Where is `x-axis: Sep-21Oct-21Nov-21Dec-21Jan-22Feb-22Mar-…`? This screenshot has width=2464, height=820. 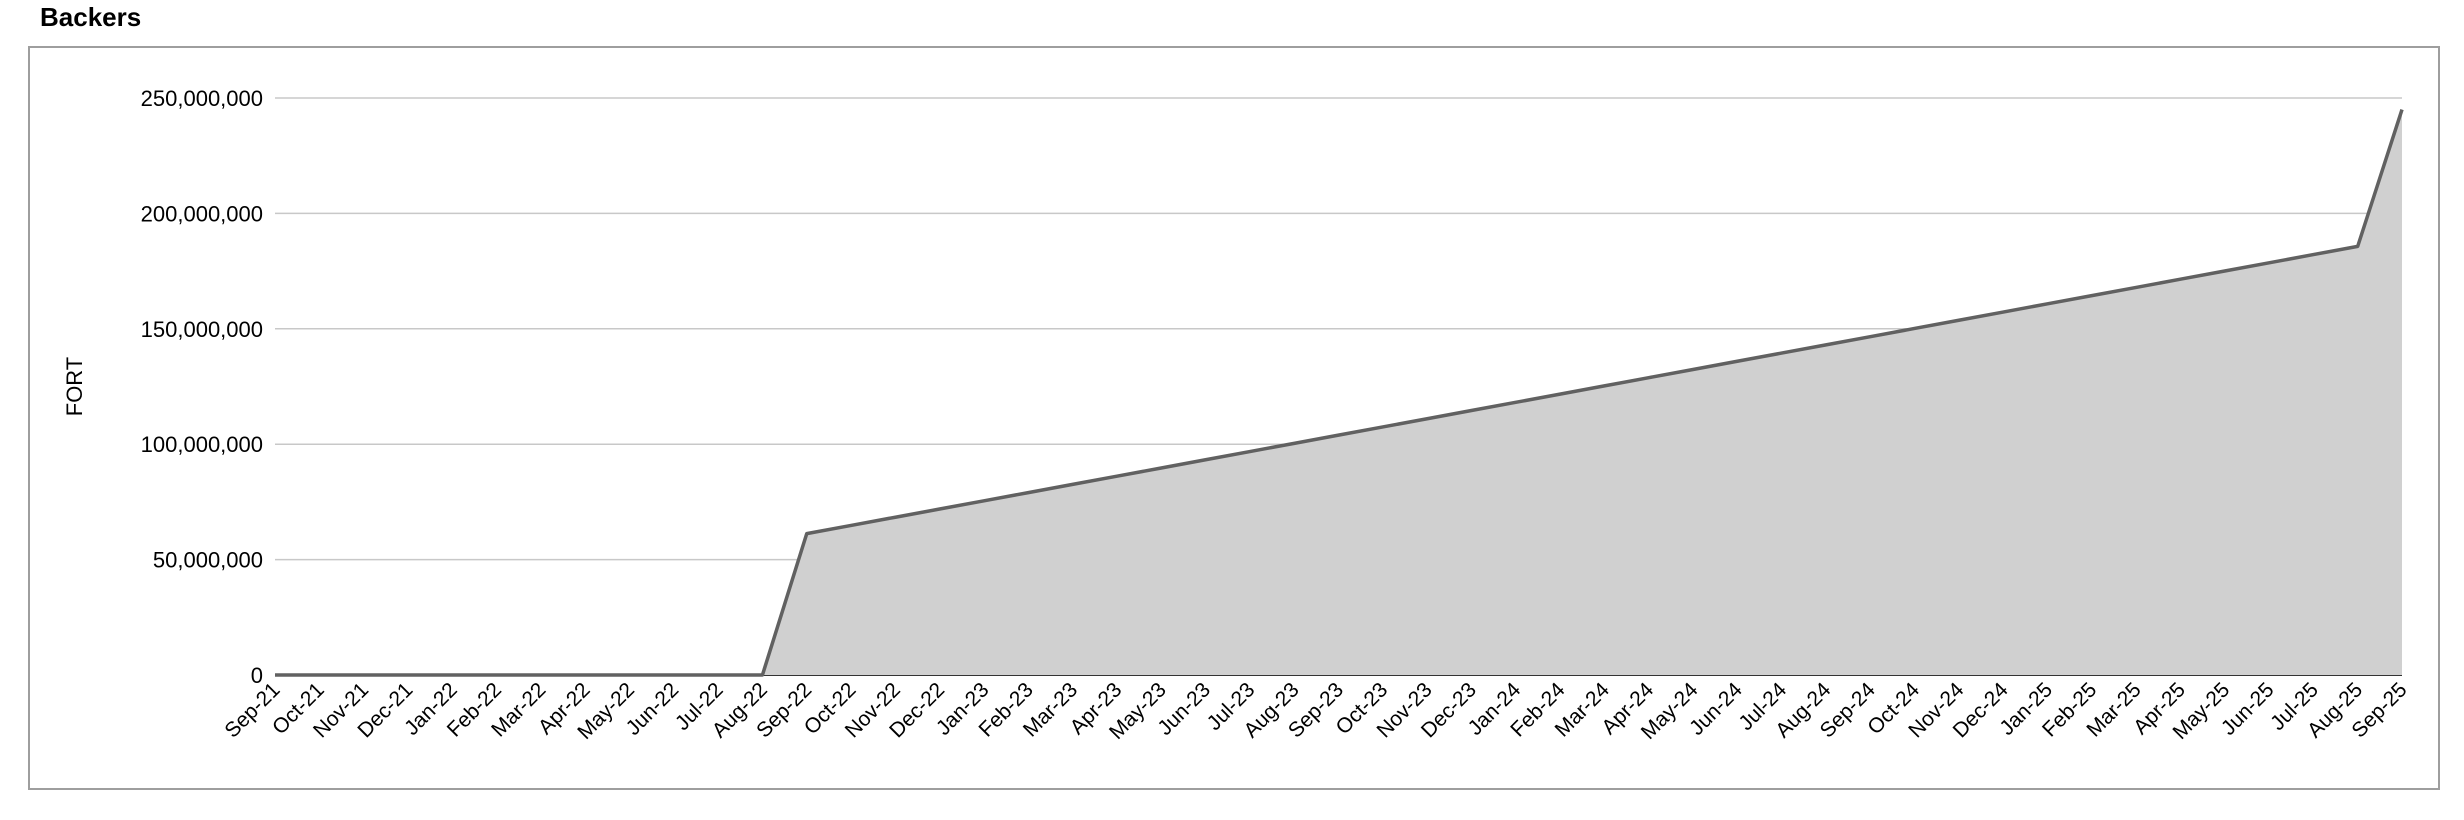 x-axis: Sep-21Oct-21Nov-21Dec-21Jan-22Feb-22Mar-… is located at coordinates (1315, 711).